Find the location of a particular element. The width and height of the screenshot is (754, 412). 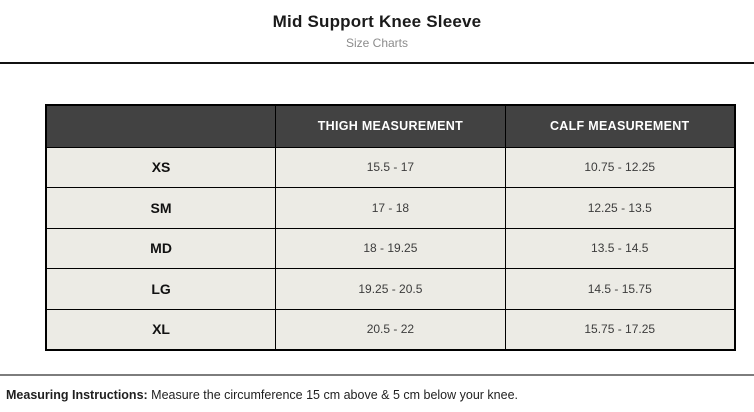

table-row-md: MD 18 - 19.25 13.5 - 14.5 is located at coordinates (390, 248).